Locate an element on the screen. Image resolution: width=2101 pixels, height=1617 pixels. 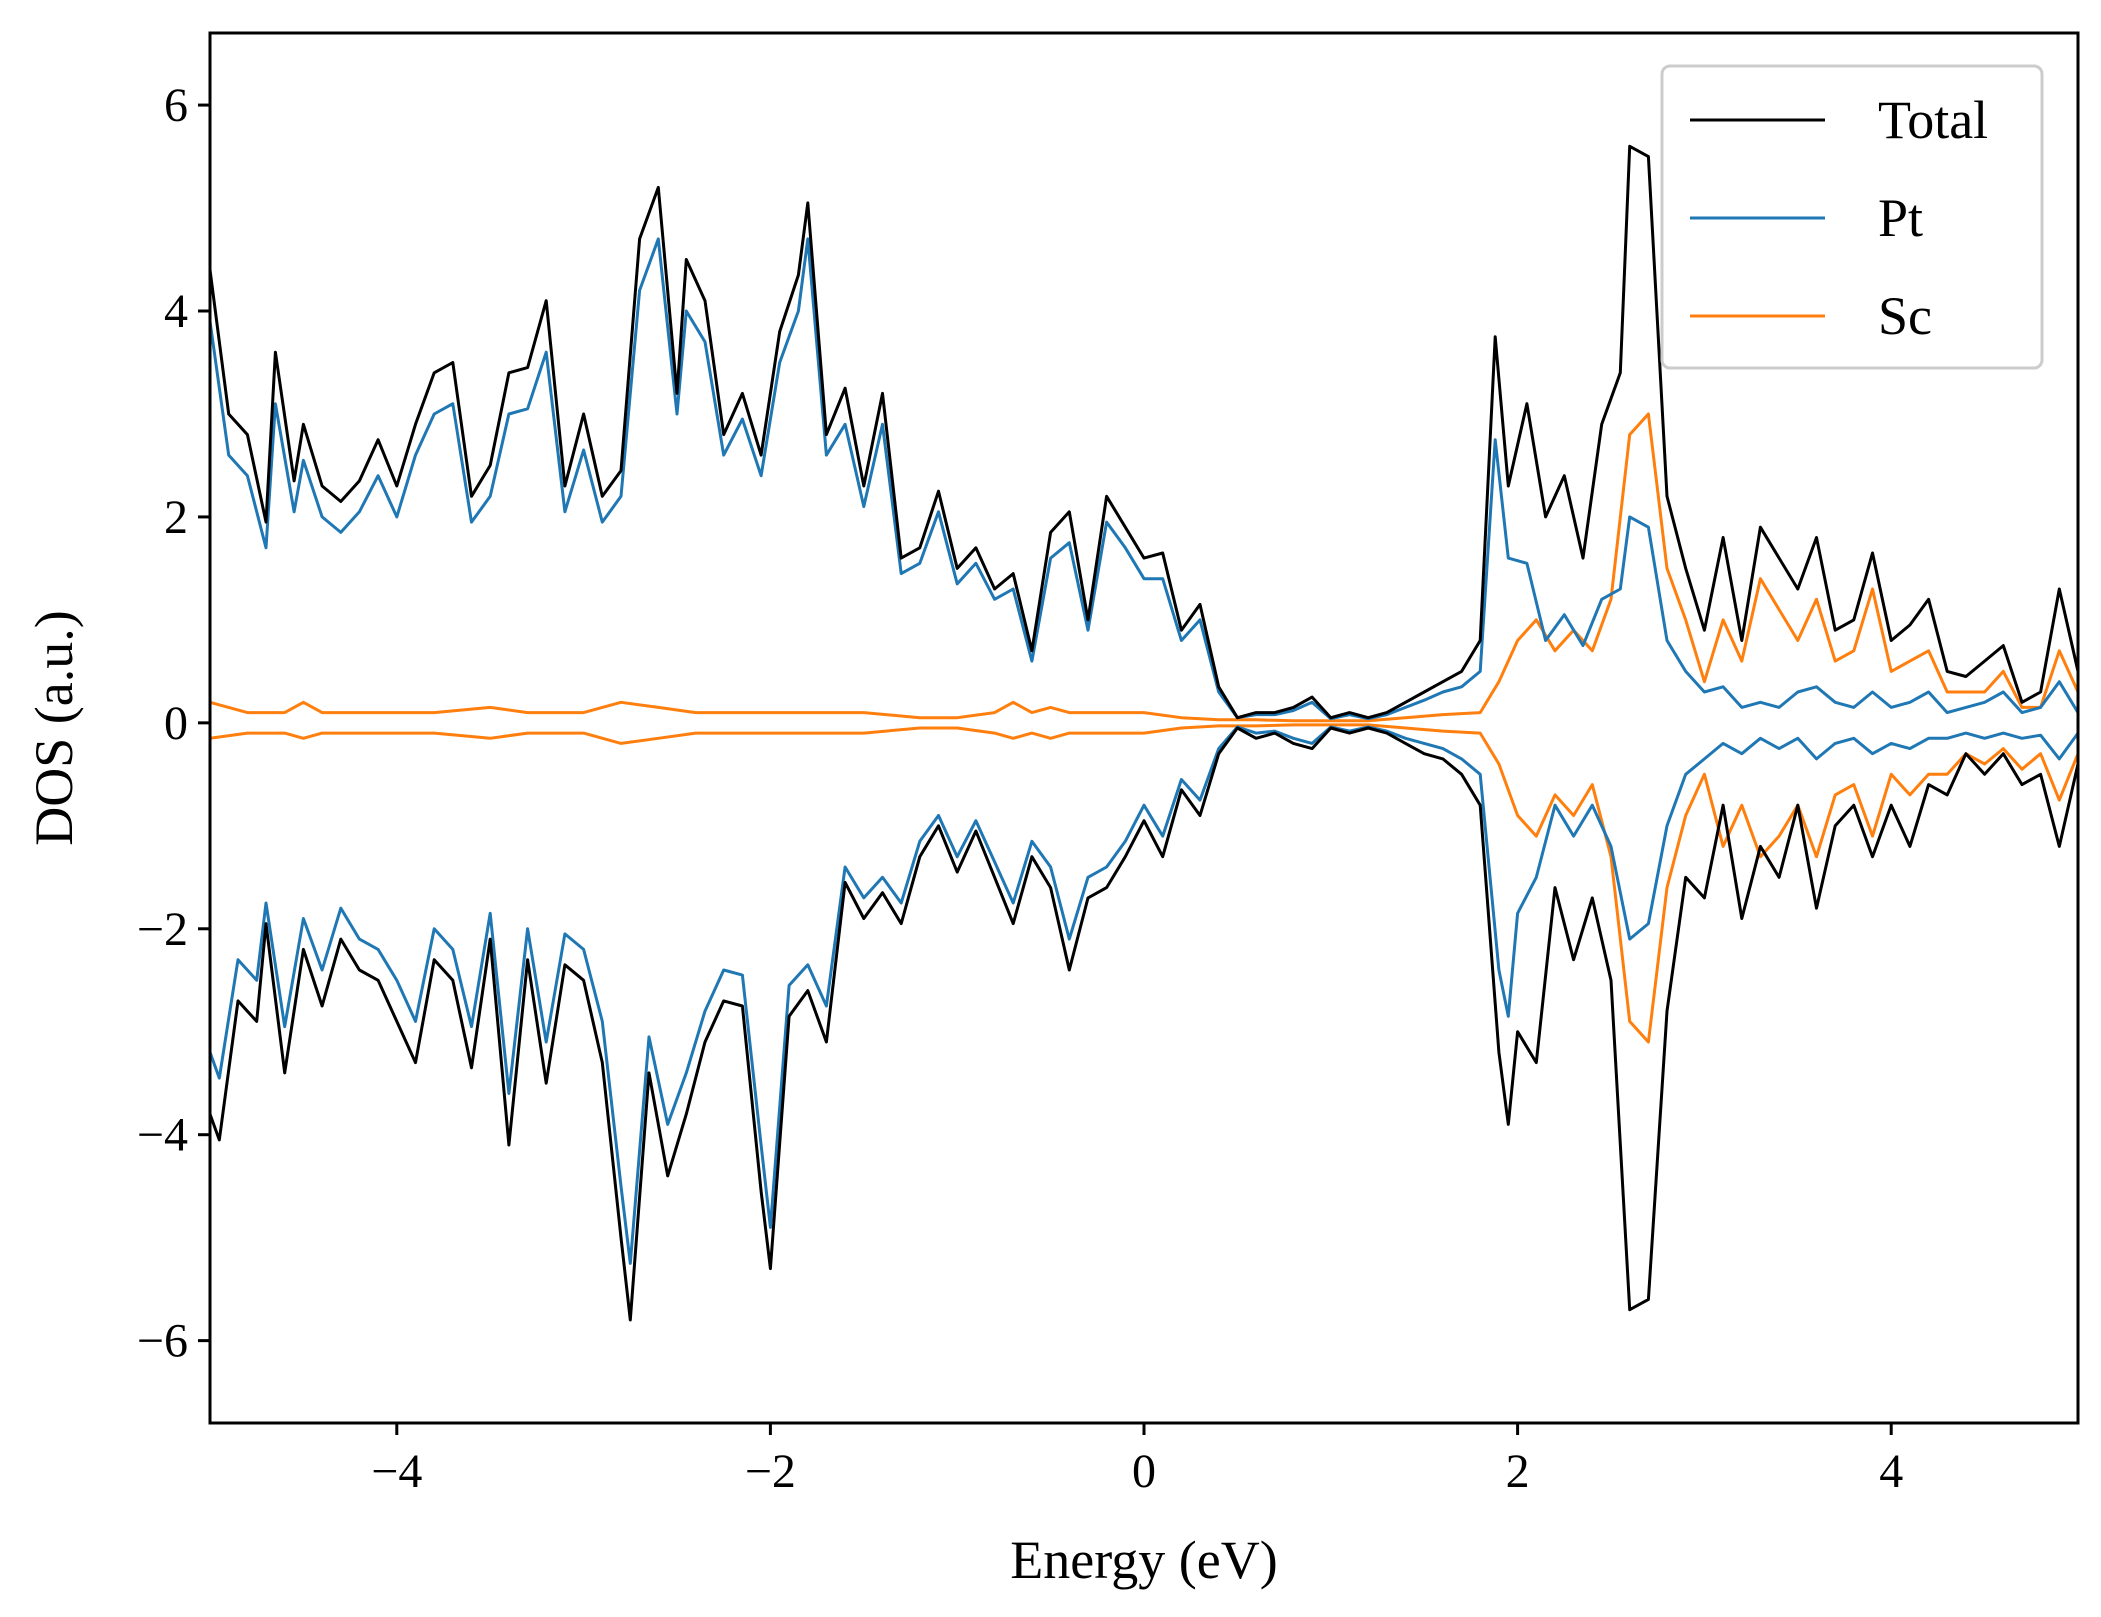
legend-box is located at coordinates (1852, 217).